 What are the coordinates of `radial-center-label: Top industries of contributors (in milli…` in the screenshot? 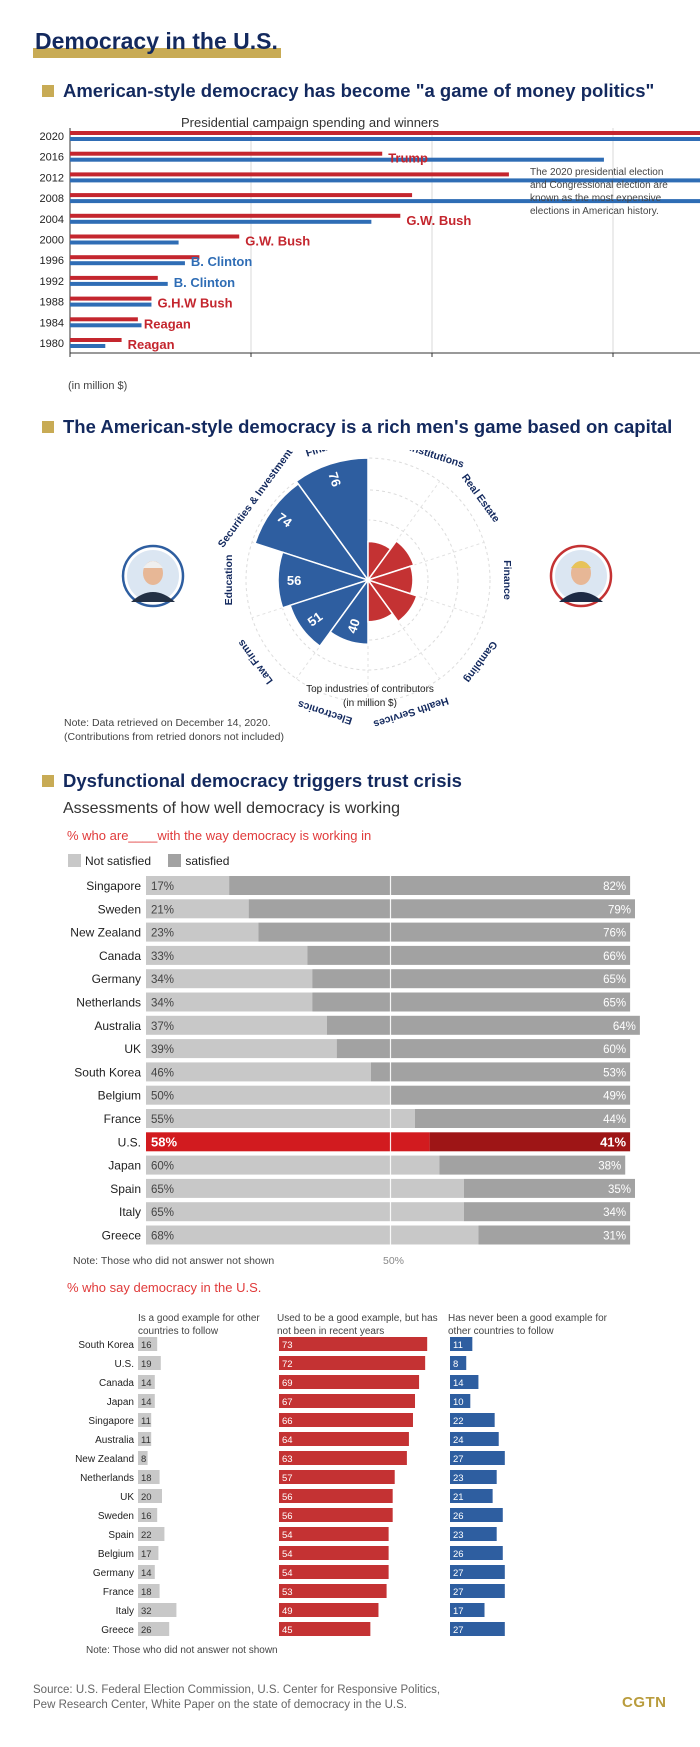 It's located at (370, 697).